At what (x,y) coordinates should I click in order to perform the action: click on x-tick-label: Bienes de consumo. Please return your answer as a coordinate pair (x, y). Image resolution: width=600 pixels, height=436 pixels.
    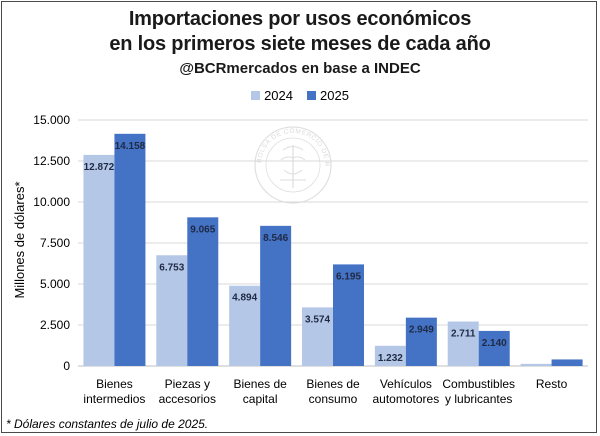
    Looking at the image, I should click on (333, 391).